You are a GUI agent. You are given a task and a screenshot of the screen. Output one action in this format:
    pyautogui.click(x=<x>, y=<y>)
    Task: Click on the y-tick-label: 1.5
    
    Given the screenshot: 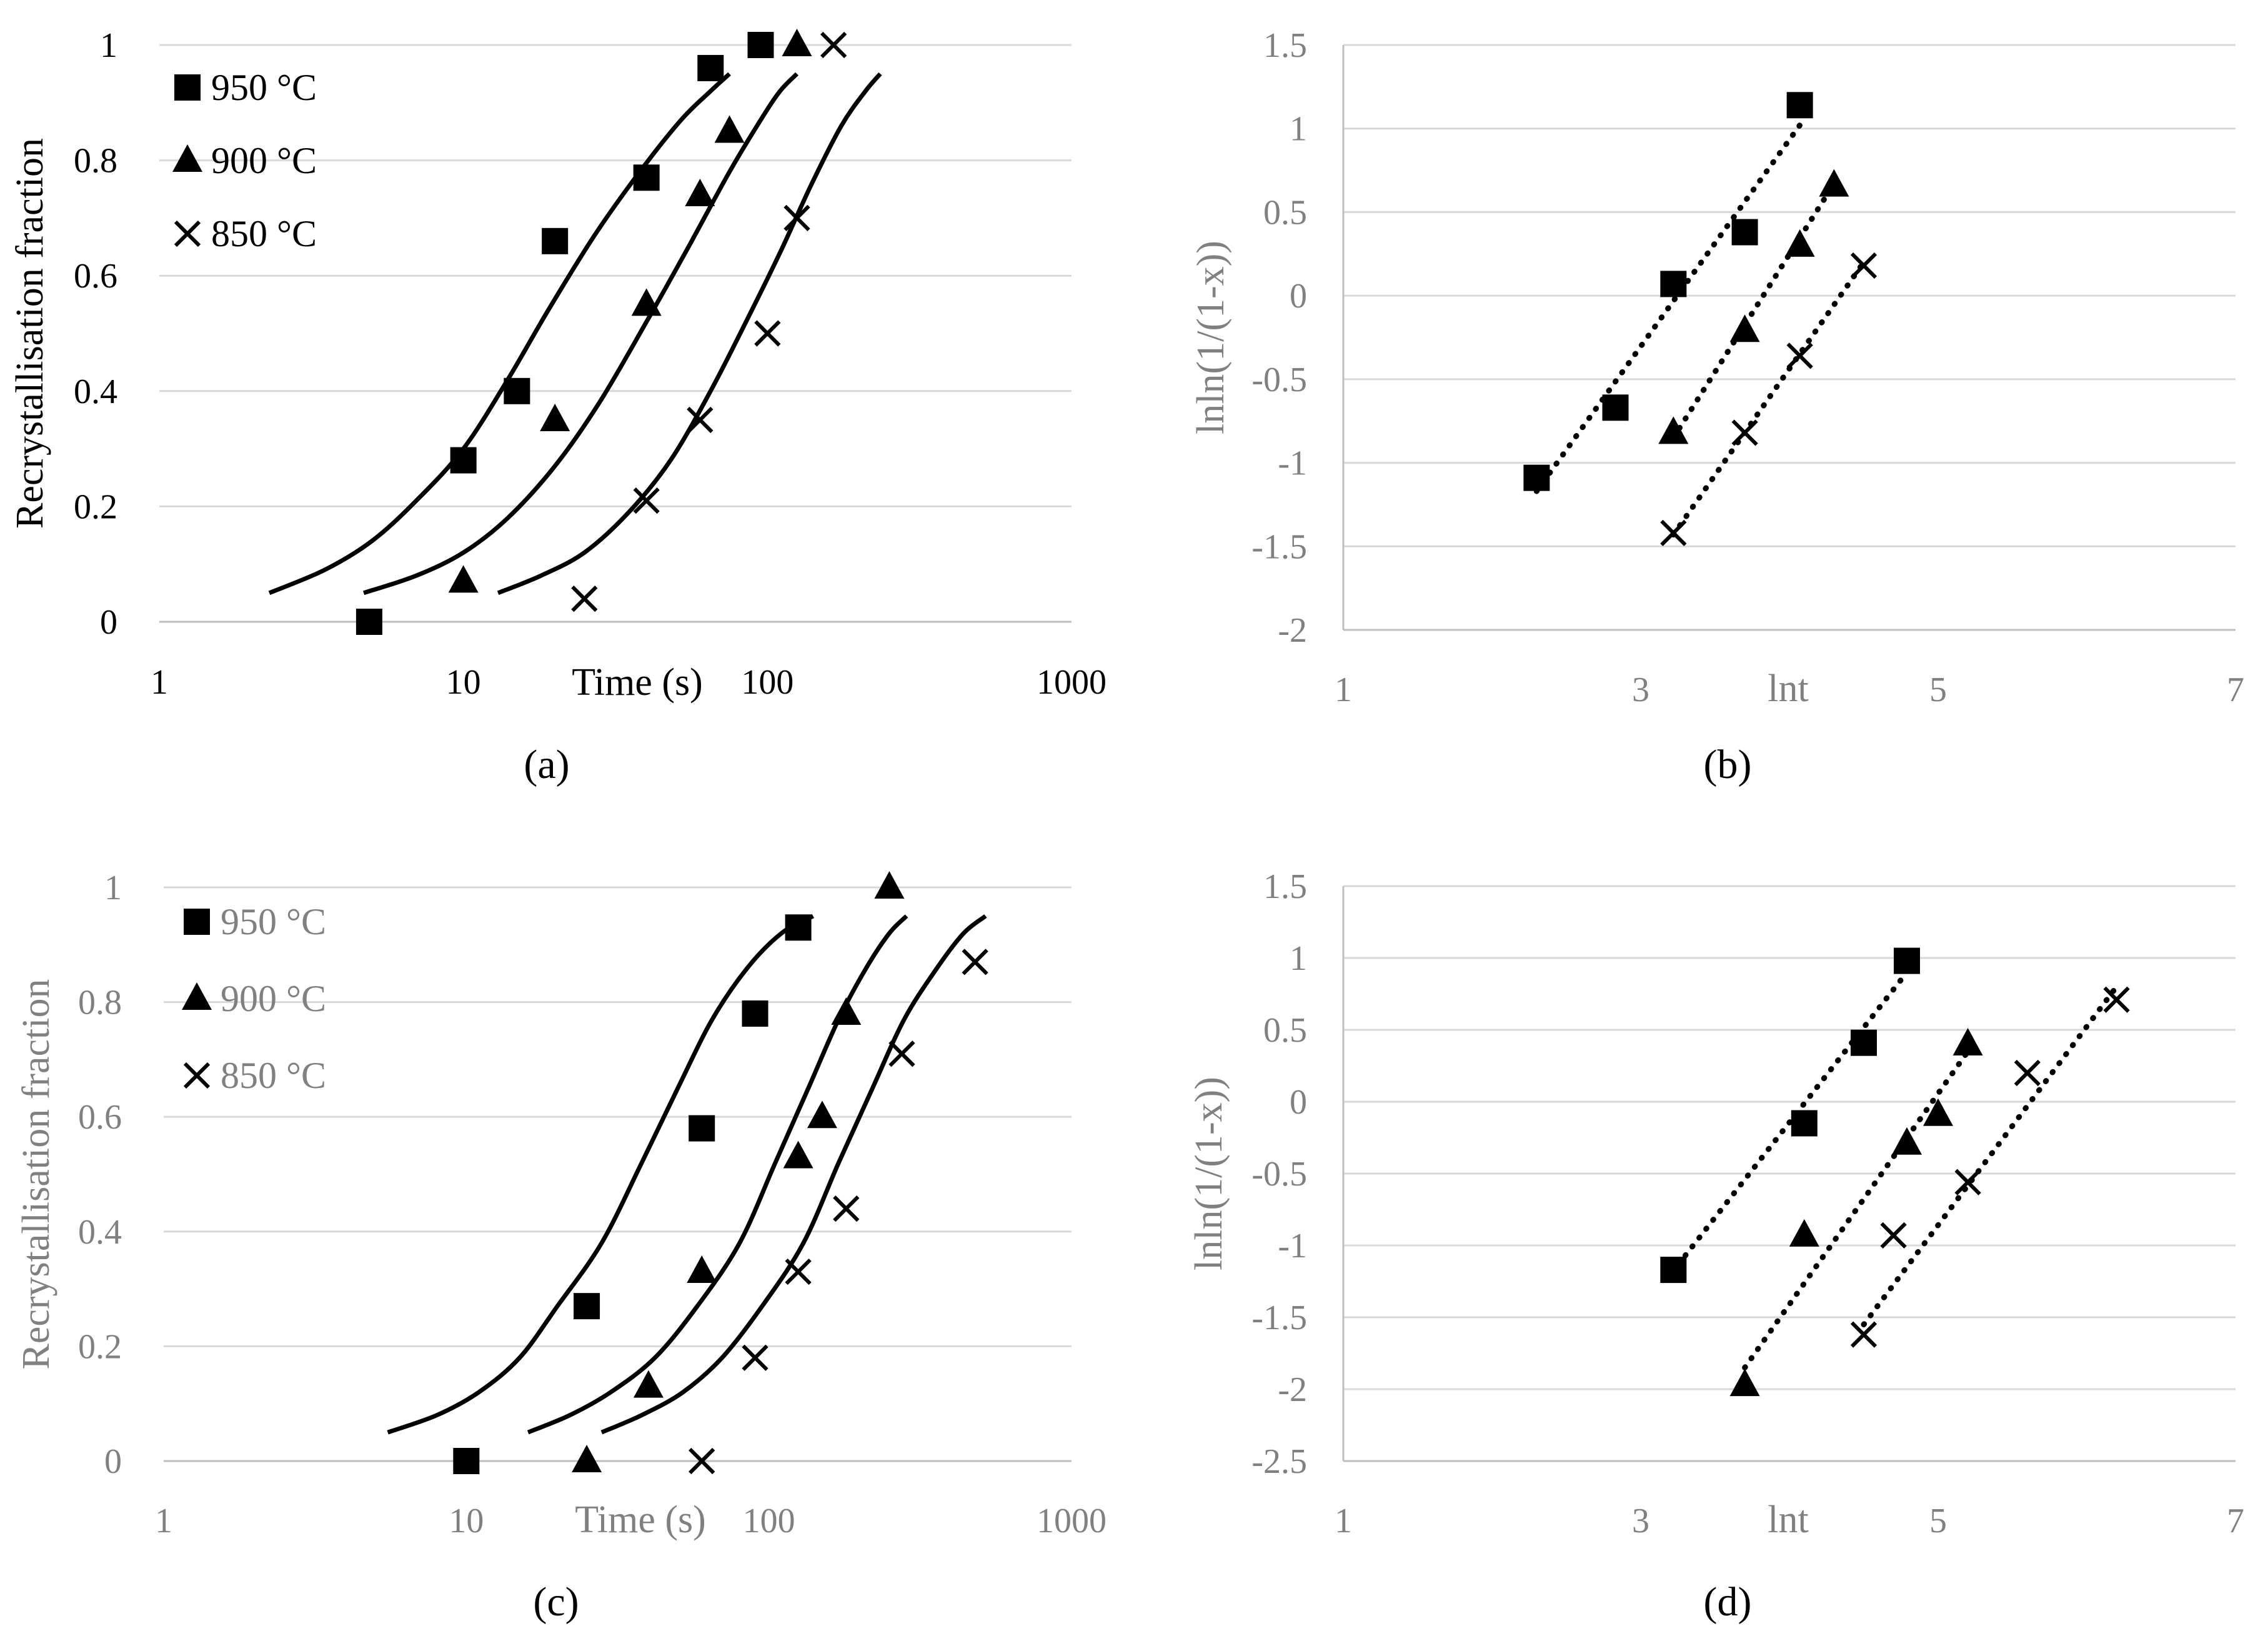 What is the action you would take?
    pyautogui.click(x=1285, y=45)
    